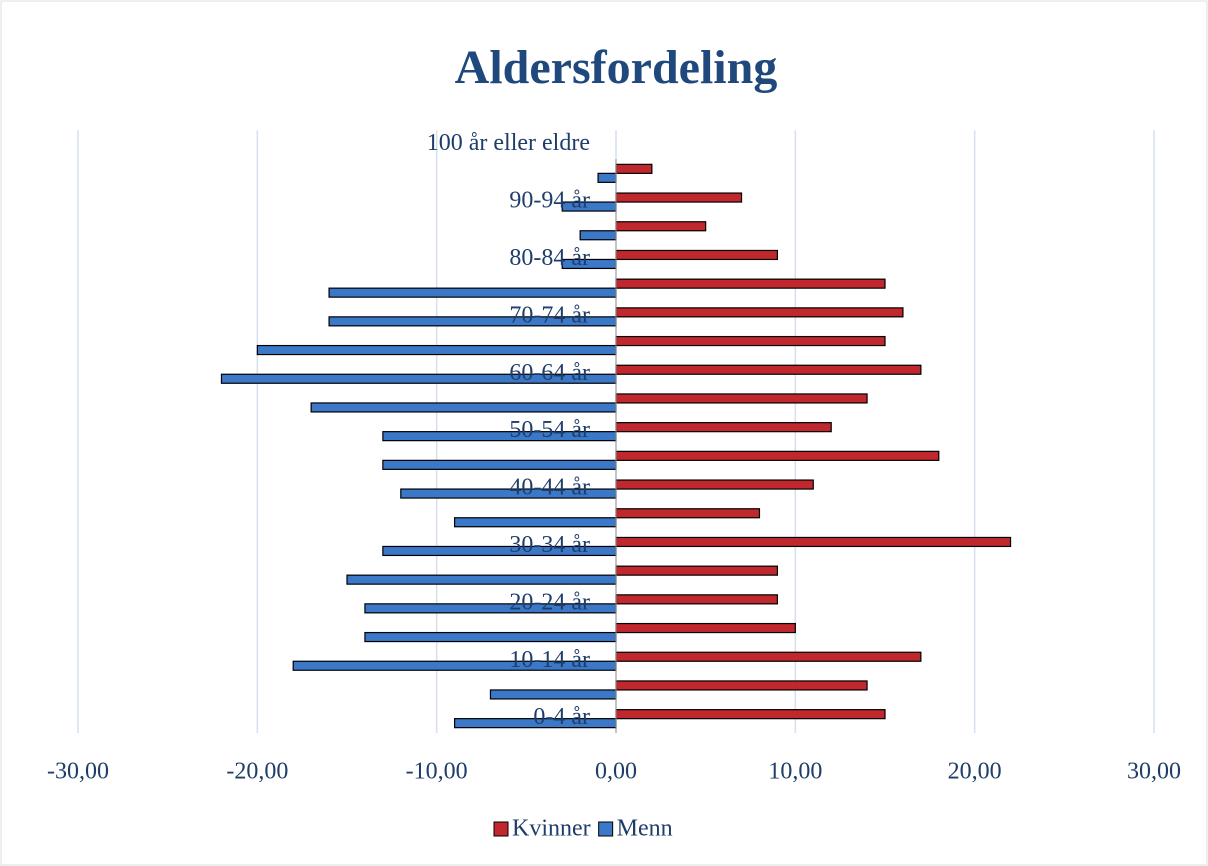  I want to click on y-tick-label: 40-44 år, so click(549, 488).